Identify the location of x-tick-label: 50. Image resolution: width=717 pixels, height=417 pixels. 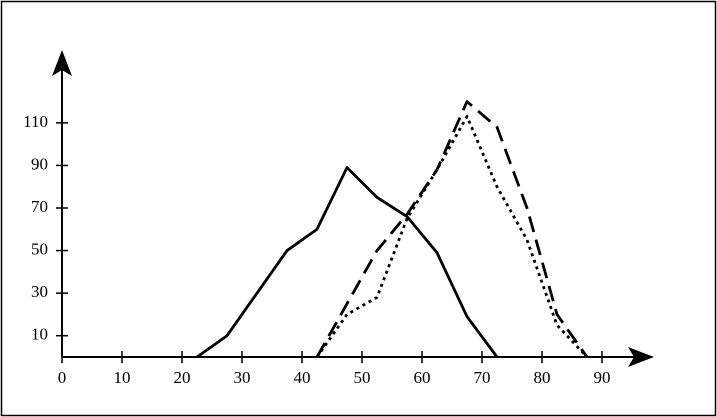
(362, 377).